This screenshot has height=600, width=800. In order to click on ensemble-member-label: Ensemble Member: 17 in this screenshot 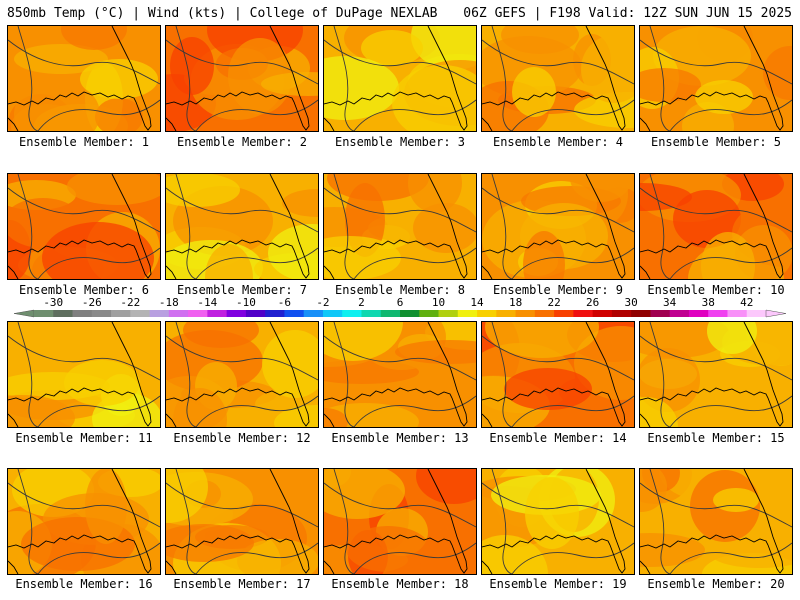, I will do `click(242, 584)`.